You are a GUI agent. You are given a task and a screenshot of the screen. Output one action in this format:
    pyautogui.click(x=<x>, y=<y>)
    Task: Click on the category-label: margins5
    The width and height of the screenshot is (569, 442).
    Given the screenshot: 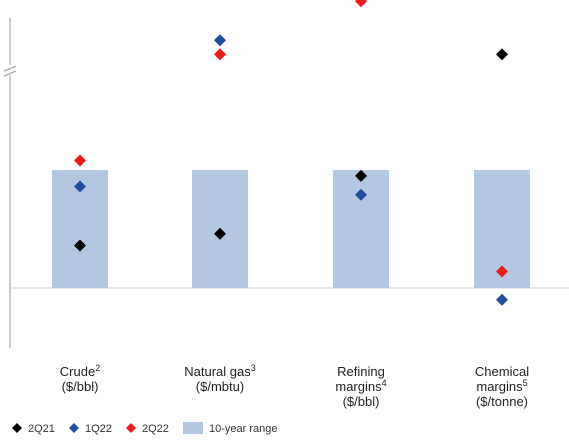 What is the action you would take?
    pyautogui.click(x=501, y=386)
    